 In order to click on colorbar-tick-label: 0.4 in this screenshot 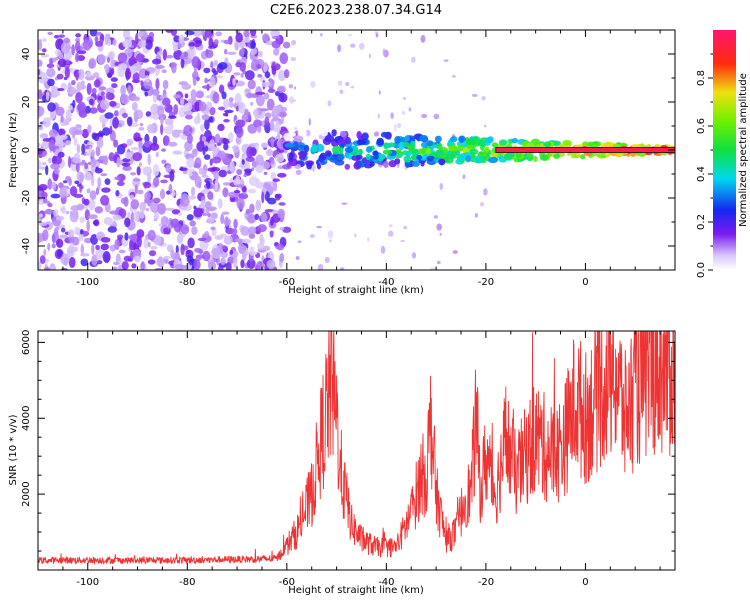, I will do `click(701, 174)`.